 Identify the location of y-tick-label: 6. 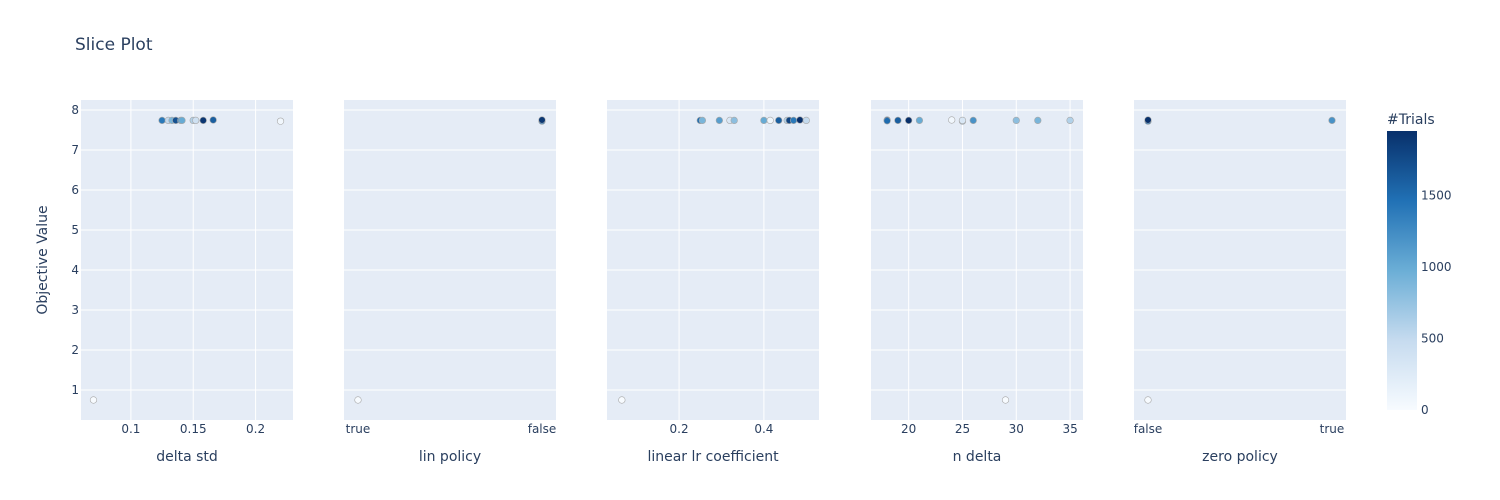
(75, 190).